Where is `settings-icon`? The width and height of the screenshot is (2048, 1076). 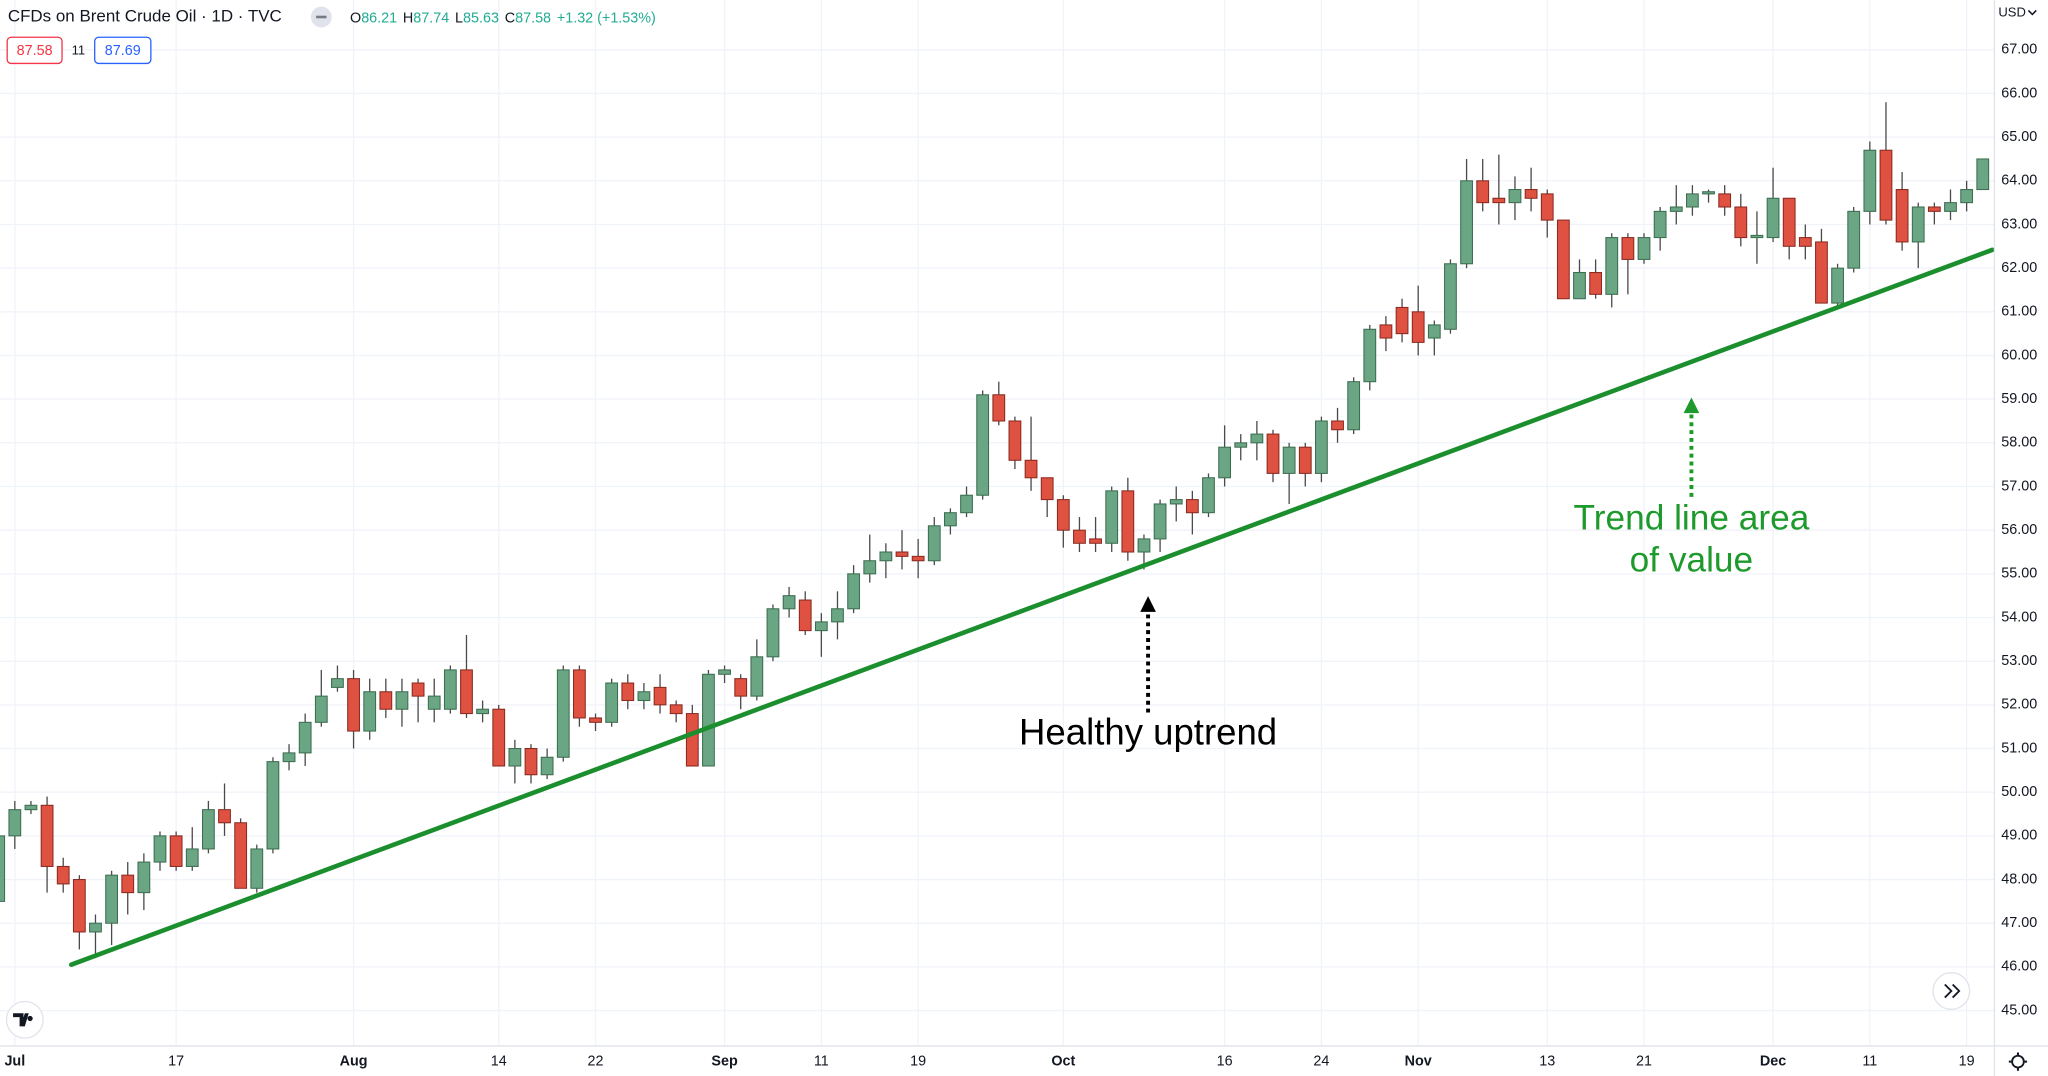 settings-icon is located at coordinates (2018, 1061).